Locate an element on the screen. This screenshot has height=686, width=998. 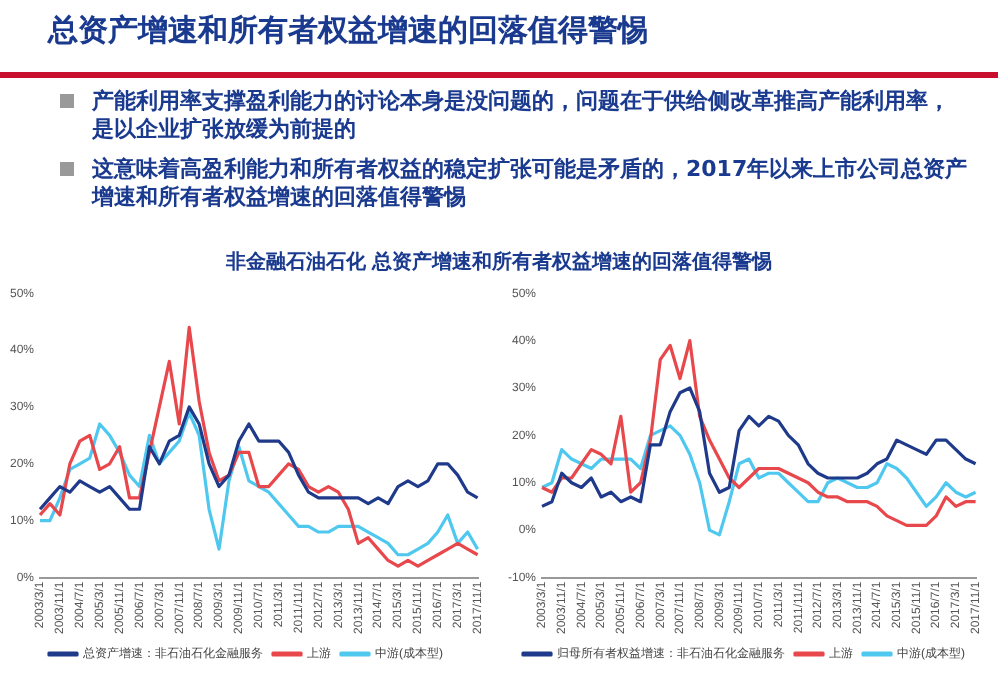
text: 这意味着高盈利能力和所有者权益的稳定扩张可能是矛盾的，2017年以来上市公司总资产增速和所有者权益增速的回落值得警惕 is located at coordinates (530, 183).